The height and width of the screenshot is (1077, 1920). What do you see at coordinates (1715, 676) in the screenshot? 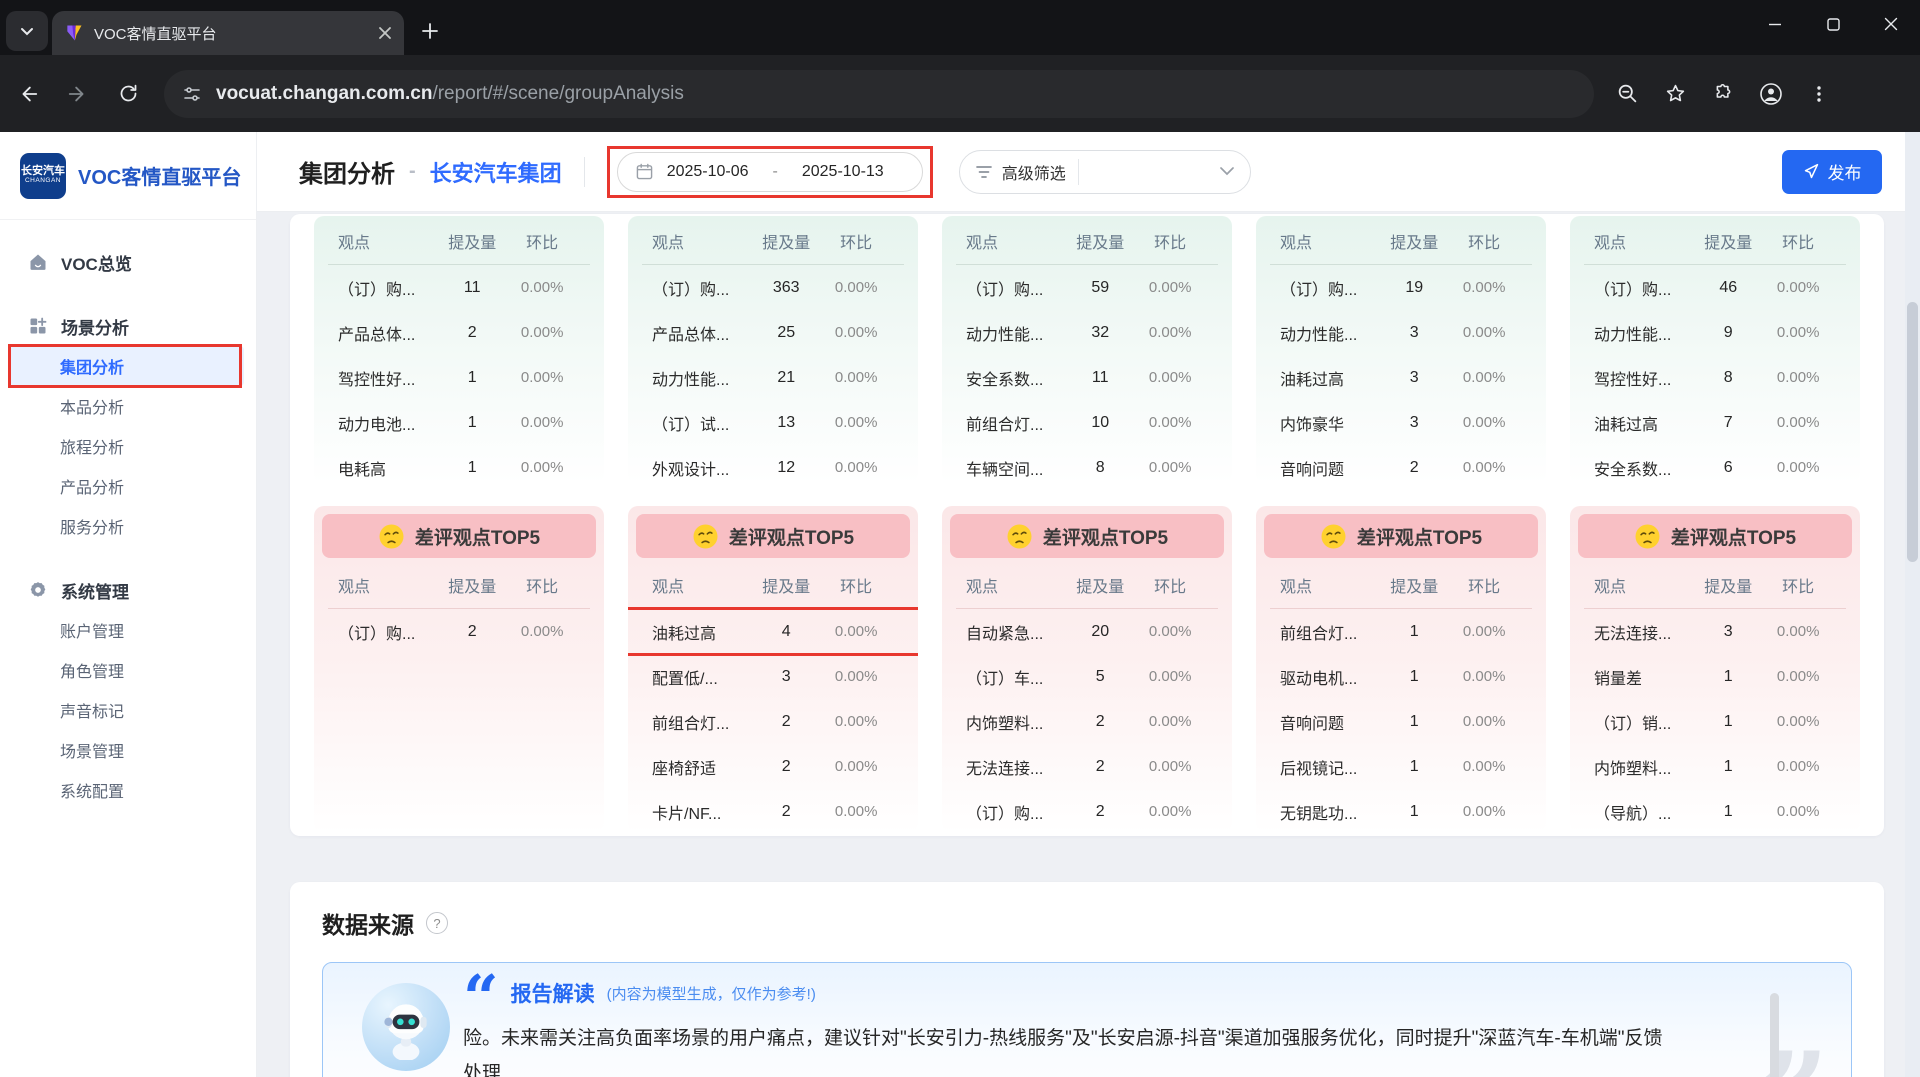
I see `table-row: 销量差 1 0.00%` at bounding box center [1715, 676].